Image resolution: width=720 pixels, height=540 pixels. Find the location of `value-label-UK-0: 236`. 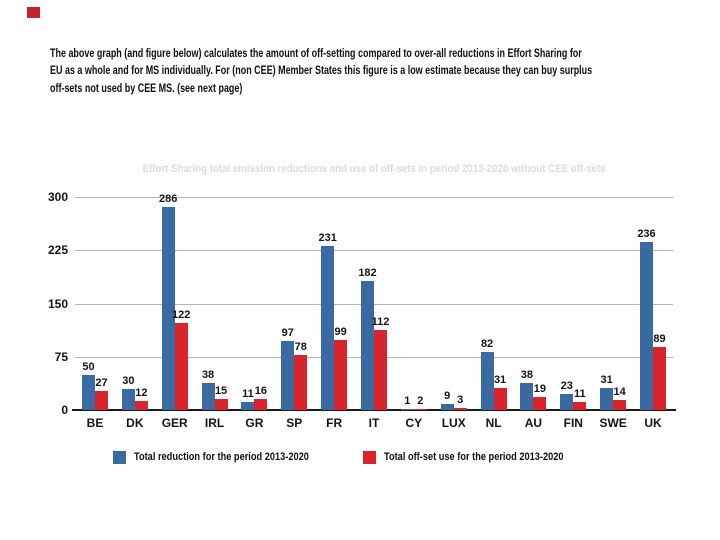

value-label-UK-0: 236 is located at coordinates (646, 234).